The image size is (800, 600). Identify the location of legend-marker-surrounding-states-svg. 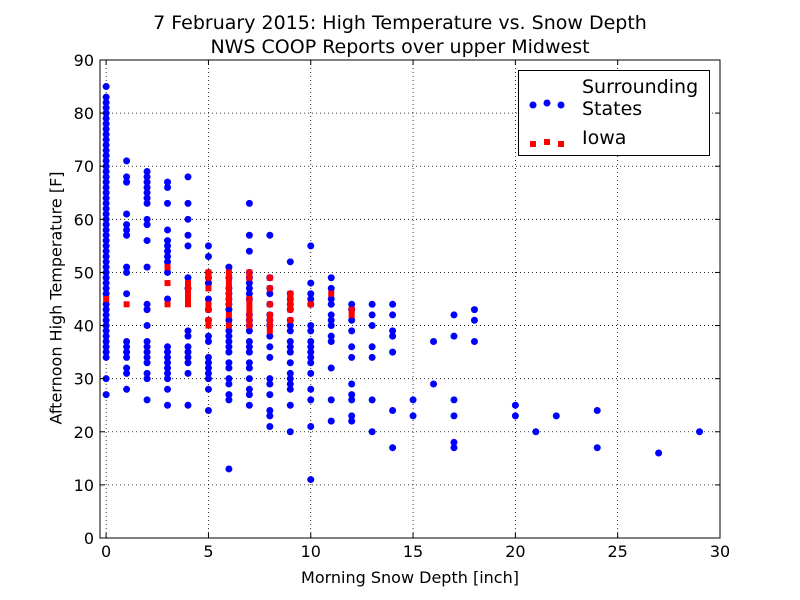
(547, 104).